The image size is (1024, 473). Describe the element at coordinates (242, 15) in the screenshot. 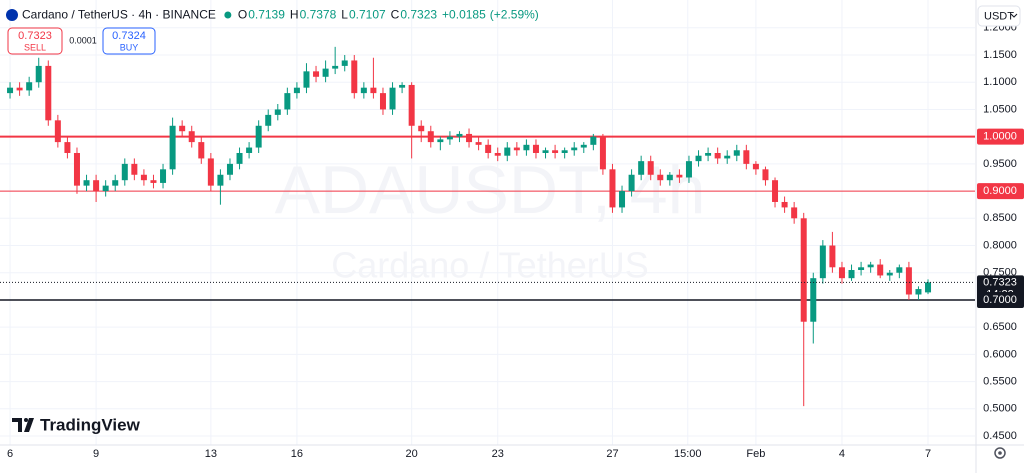

I see `ohlc-label: O` at that location.